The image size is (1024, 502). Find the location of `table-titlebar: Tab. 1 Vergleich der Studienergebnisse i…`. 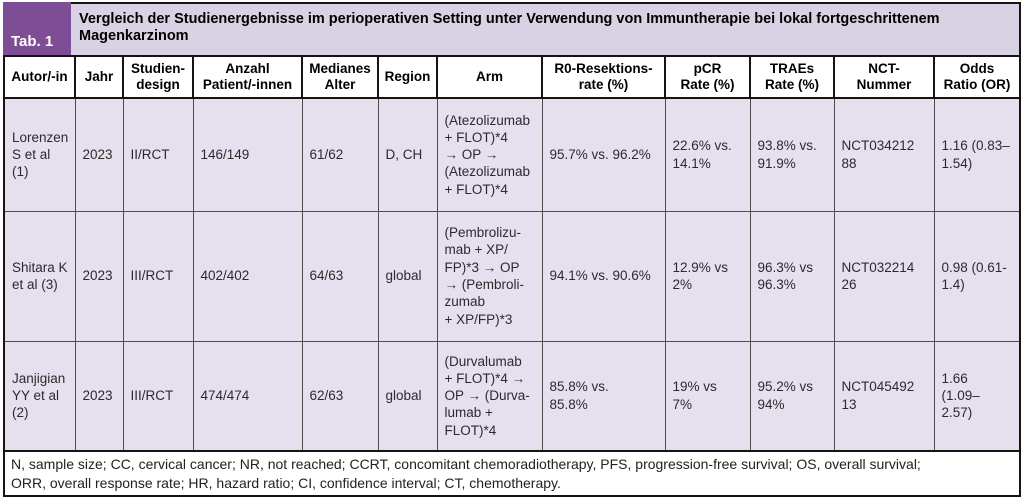

table-titlebar: Tab. 1 Vergleich der Studienergebnisse i… is located at coordinates (512, 28).